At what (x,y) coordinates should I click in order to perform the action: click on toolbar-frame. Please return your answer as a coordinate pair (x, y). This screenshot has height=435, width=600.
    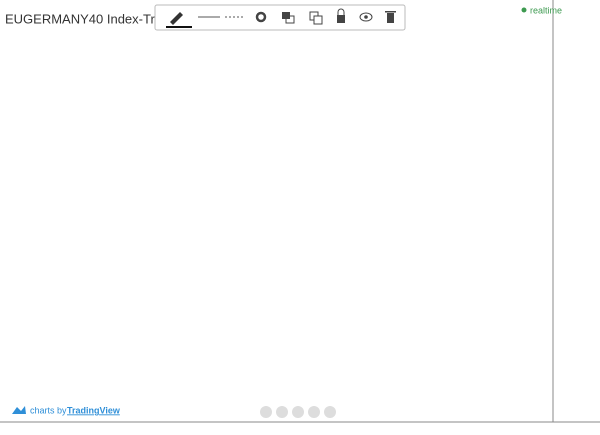
    Looking at the image, I should click on (280, 17).